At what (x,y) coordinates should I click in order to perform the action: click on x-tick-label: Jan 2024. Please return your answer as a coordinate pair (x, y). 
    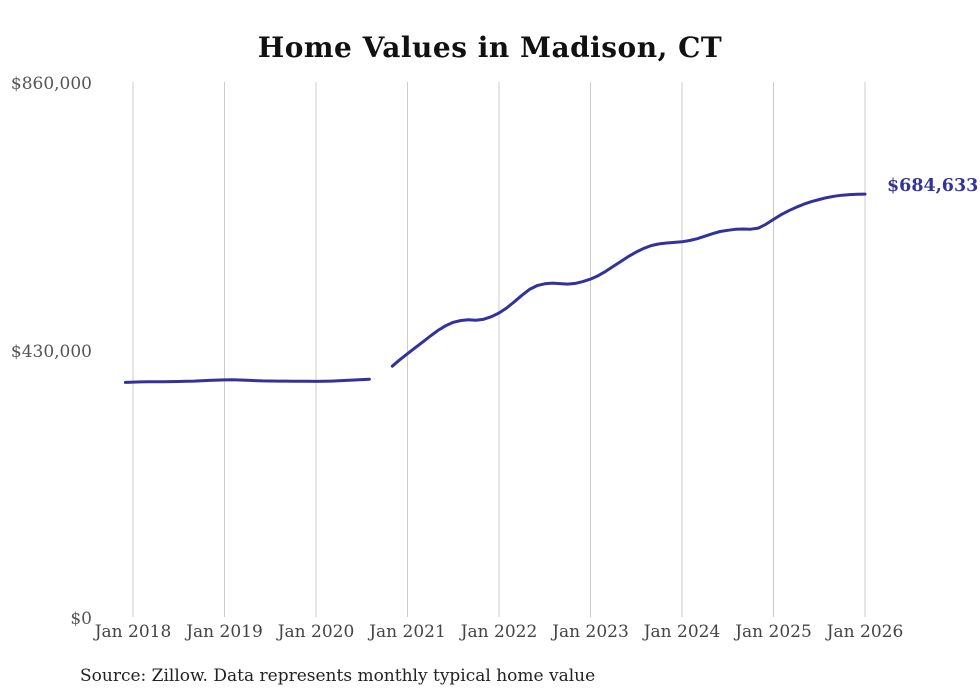
    Looking at the image, I should click on (682, 632).